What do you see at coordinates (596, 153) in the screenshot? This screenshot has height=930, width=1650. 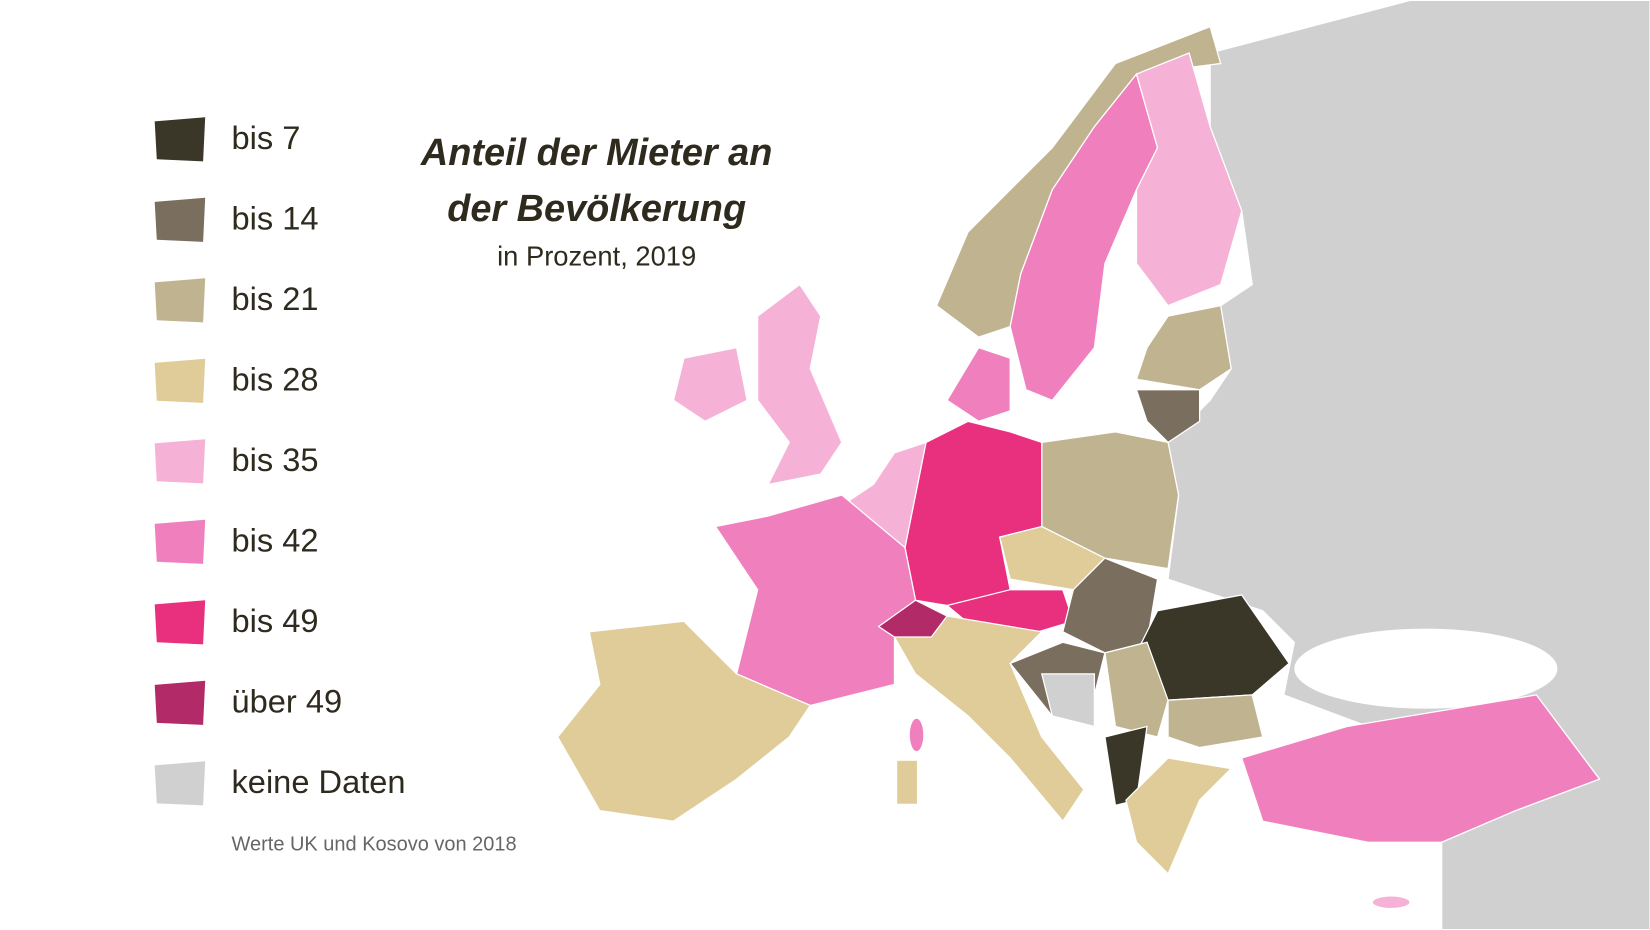 I see `title: Anteil der Mieter an` at bounding box center [596, 153].